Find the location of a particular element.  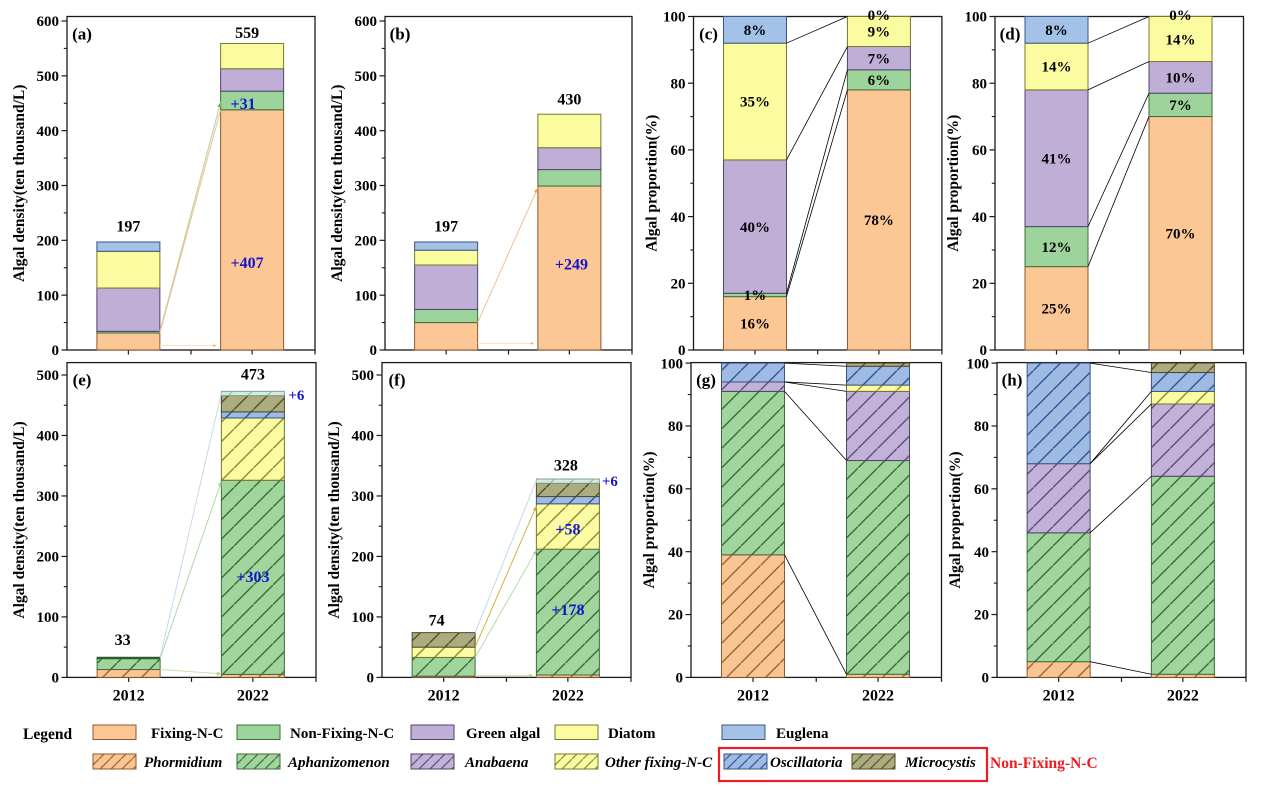

svg-text: 328 is located at coordinates (566, 466).